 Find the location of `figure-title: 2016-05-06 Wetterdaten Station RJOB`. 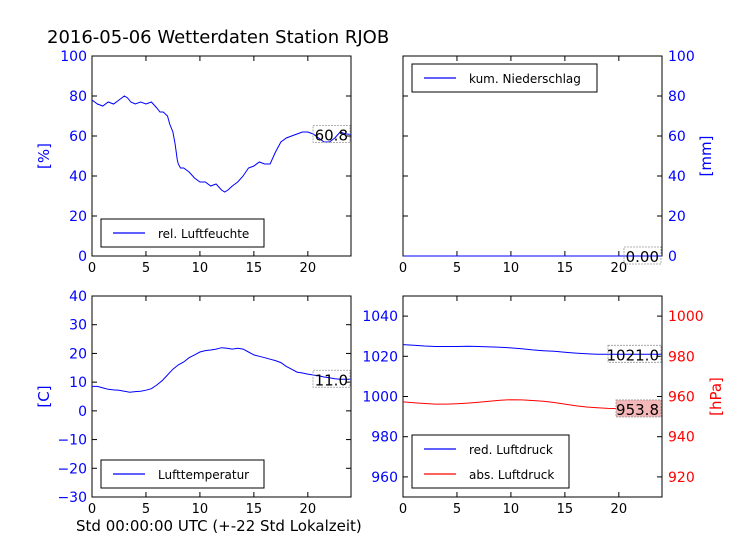

figure-title: 2016-05-06 Wetterdaten Station RJOB is located at coordinates (218, 37).